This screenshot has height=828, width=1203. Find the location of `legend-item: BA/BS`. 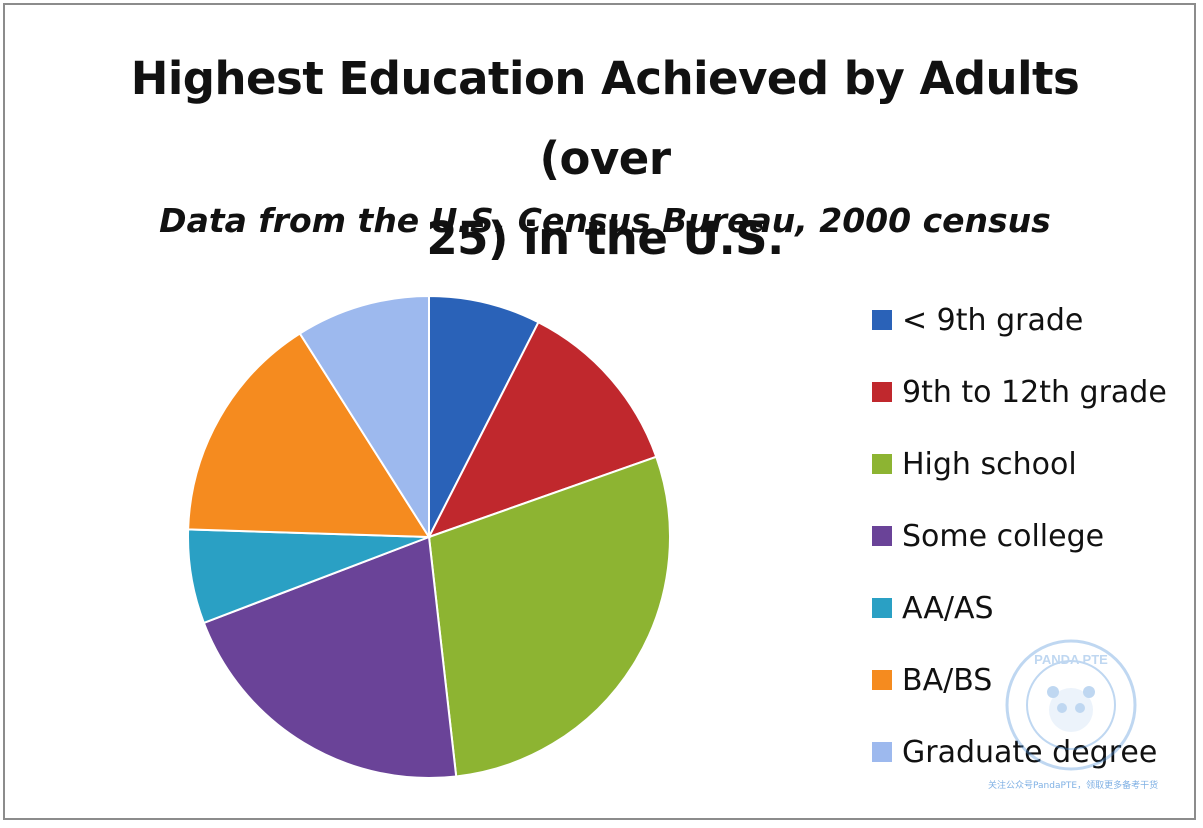

legend-item: BA/BS is located at coordinates (932, 680).